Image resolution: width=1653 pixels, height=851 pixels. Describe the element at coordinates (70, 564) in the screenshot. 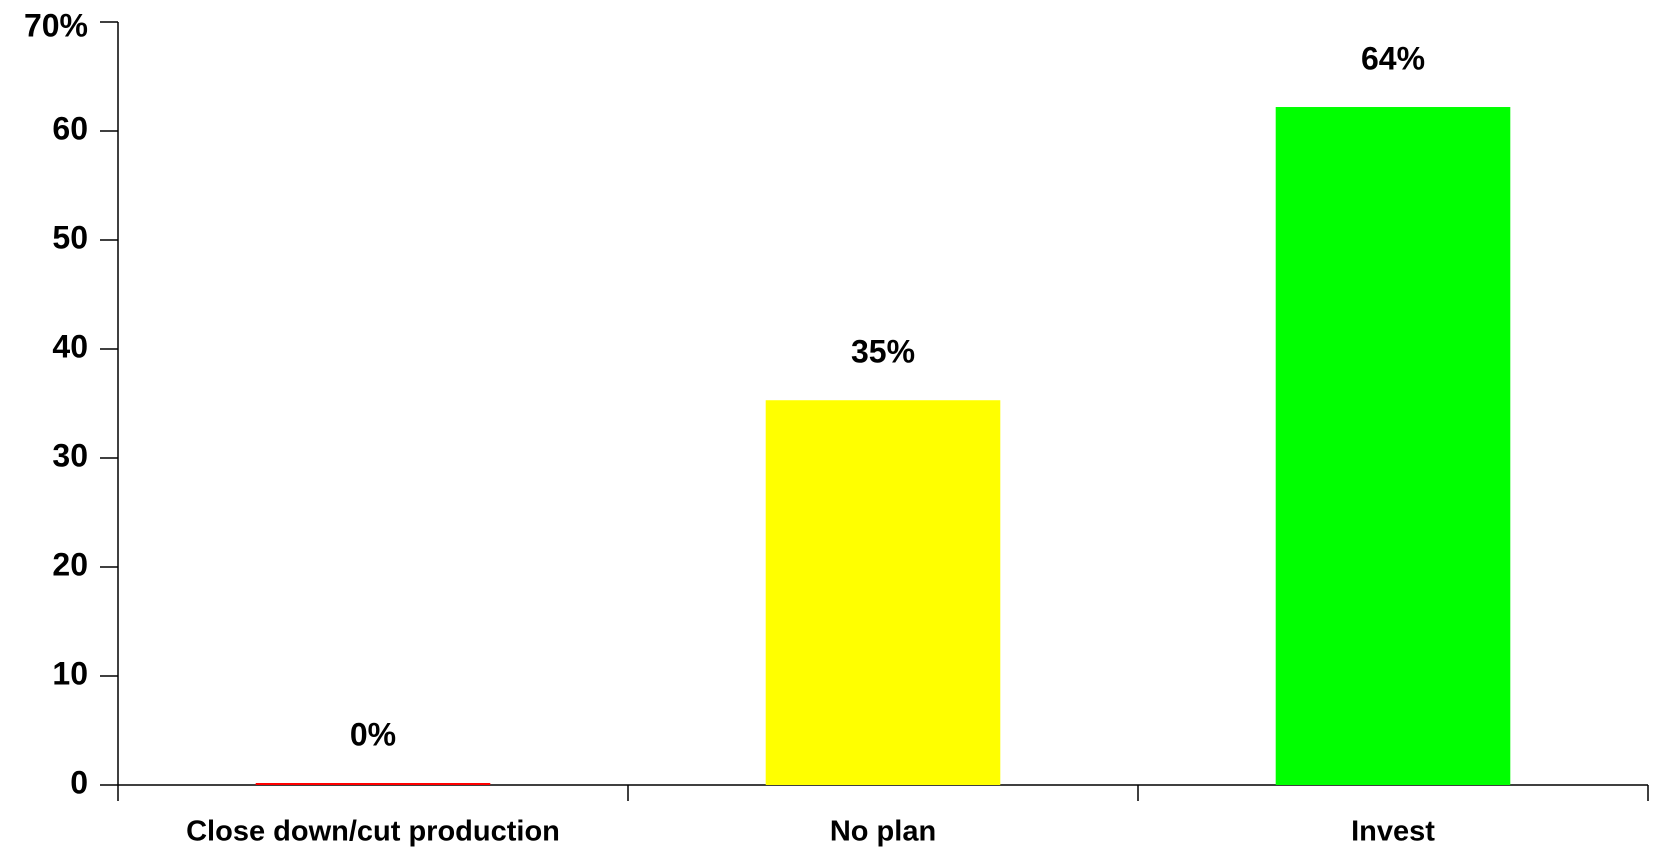

I see `y-tick-label: 20` at that location.